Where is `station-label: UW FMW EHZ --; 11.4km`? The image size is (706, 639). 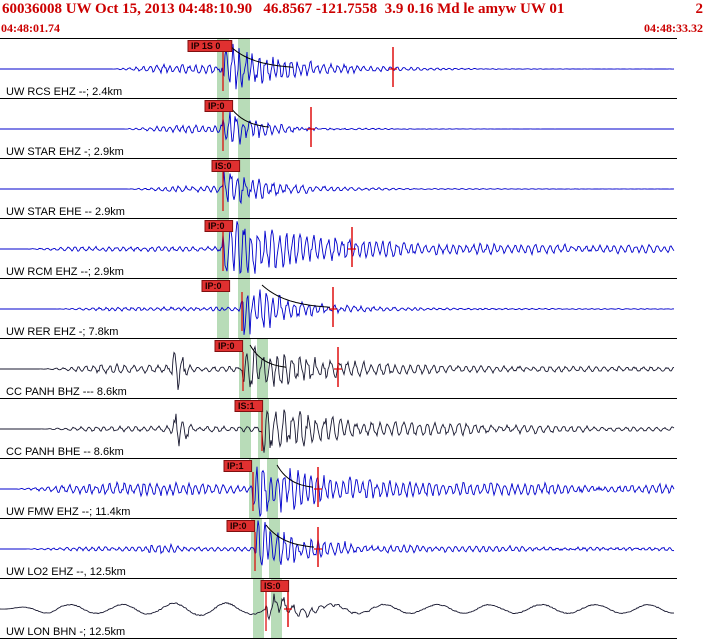 station-label: UW FMW EHZ --; 11.4km is located at coordinates (68, 512).